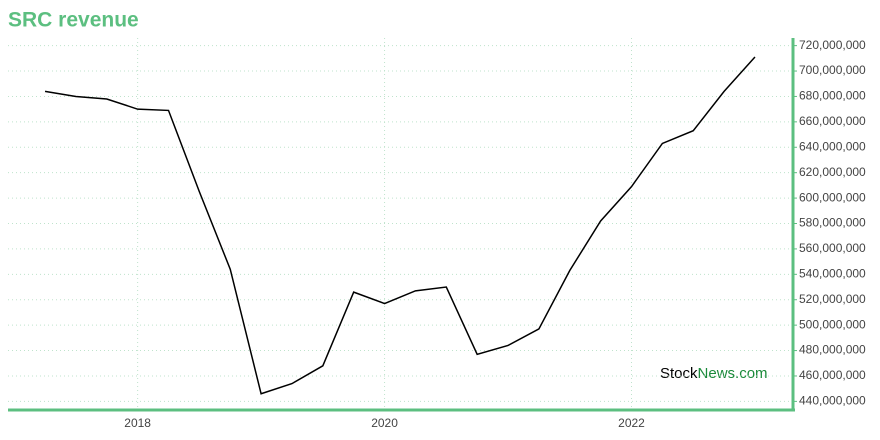 The height and width of the screenshot is (440, 880). I want to click on y-tick-label: 460,000,000, so click(832, 375).